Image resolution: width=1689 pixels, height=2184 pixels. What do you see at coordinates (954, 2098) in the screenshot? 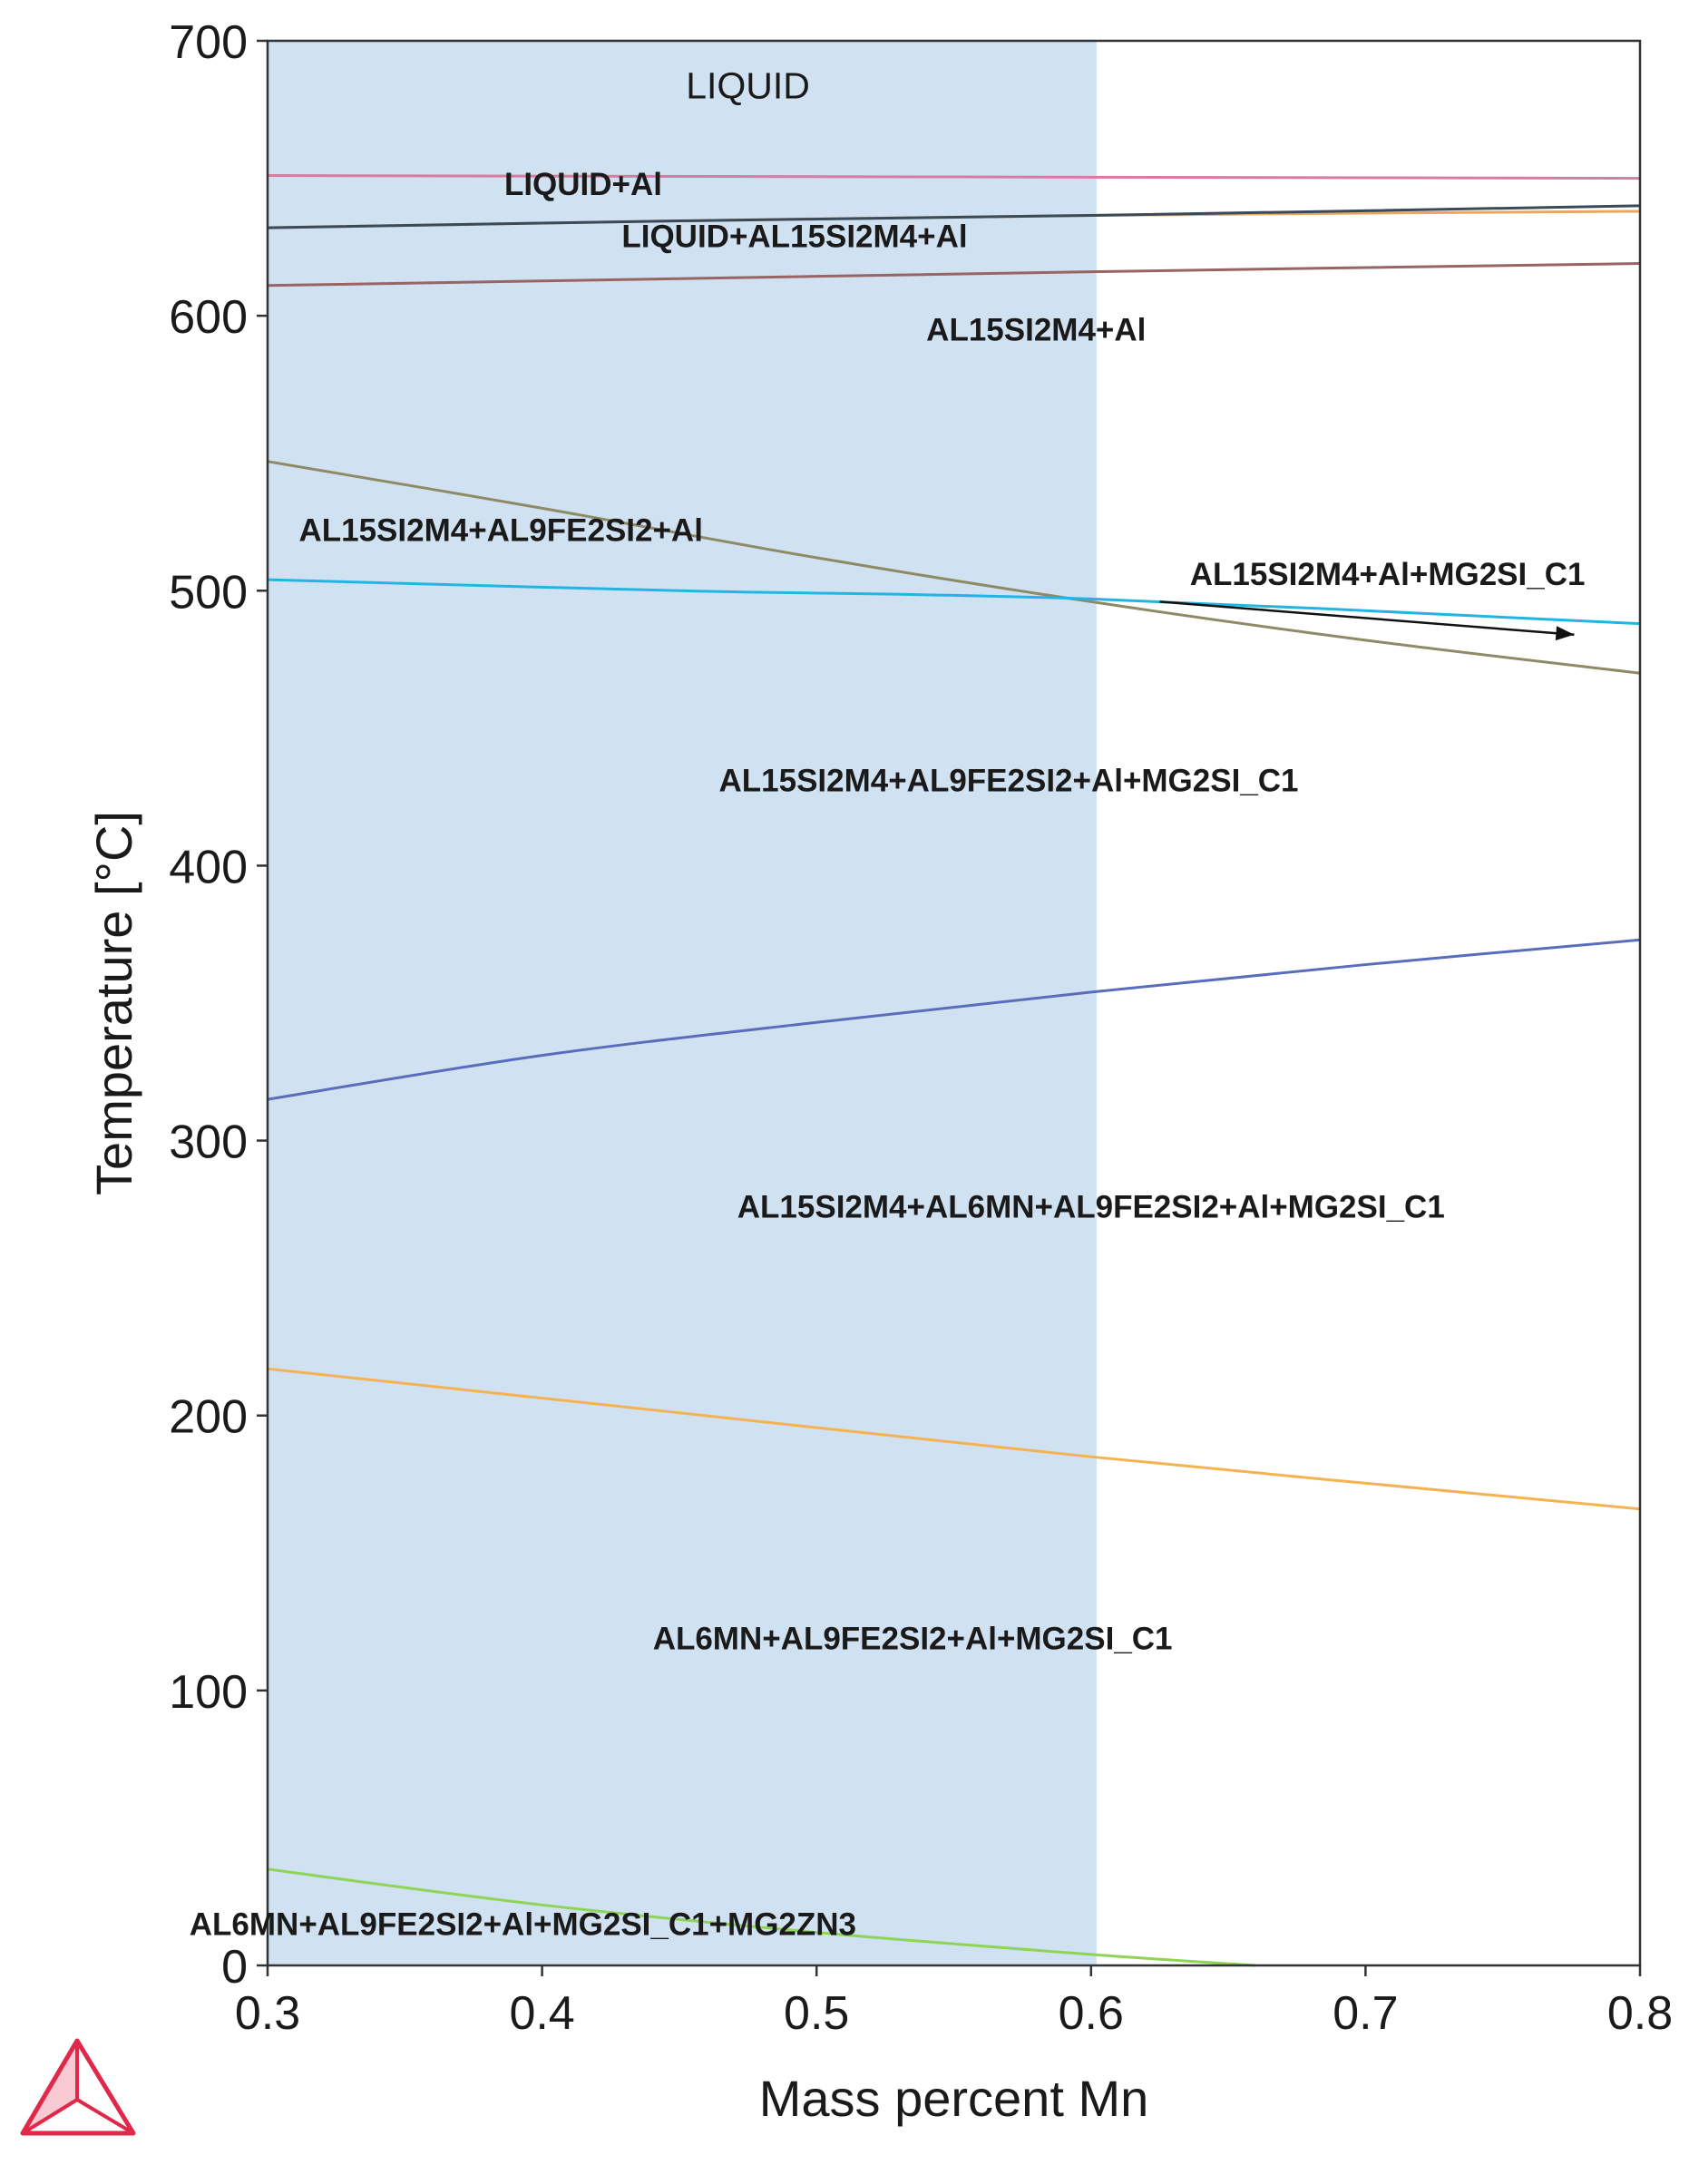
I see `x-axis-title: Mass percent Mn` at bounding box center [954, 2098].